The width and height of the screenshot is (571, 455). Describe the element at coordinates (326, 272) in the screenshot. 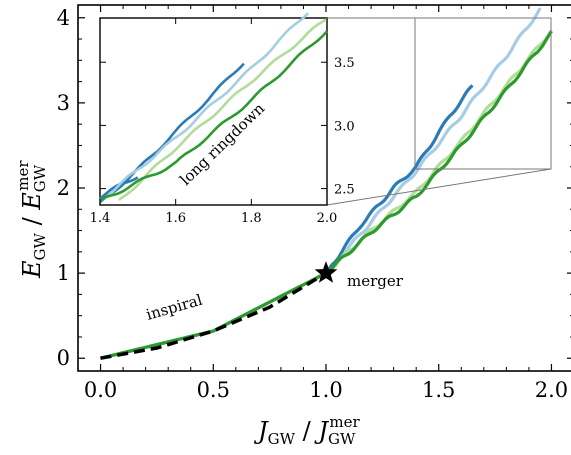

I see `merger-star-marker` at that location.